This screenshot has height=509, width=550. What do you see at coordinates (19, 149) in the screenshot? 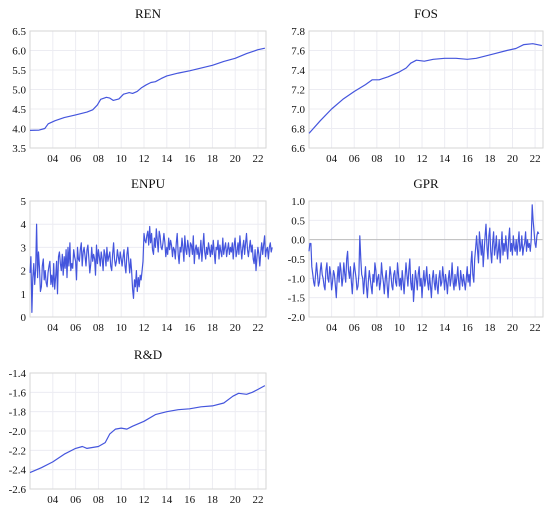
I see `y-tick-label: 3.5` at bounding box center [19, 149].